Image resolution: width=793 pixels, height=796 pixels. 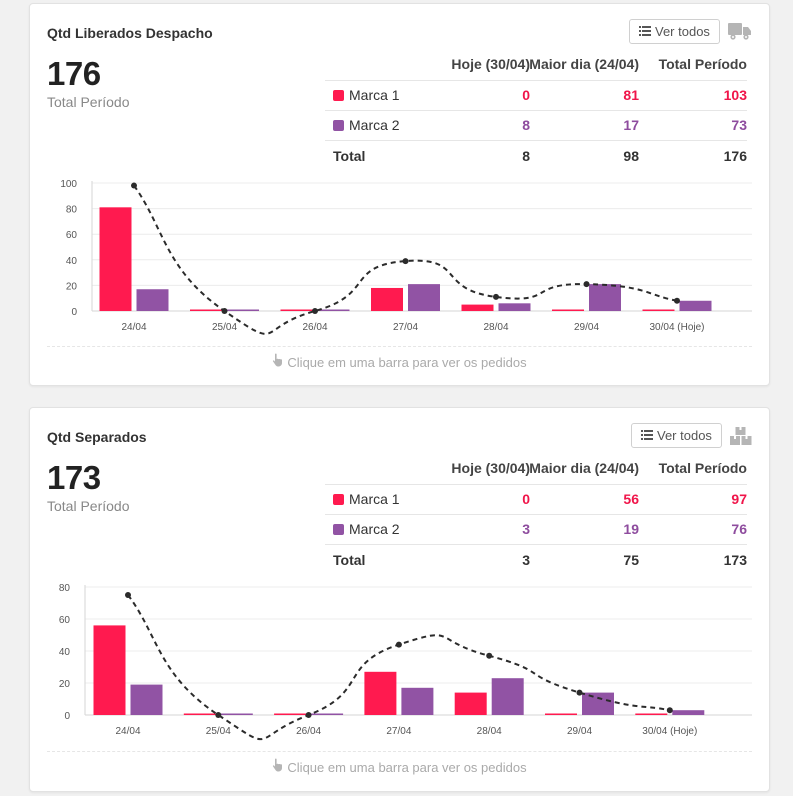 What do you see at coordinates (536, 560) in the screenshot?
I see `table-total-row: Total 3 75 173` at bounding box center [536, 560].